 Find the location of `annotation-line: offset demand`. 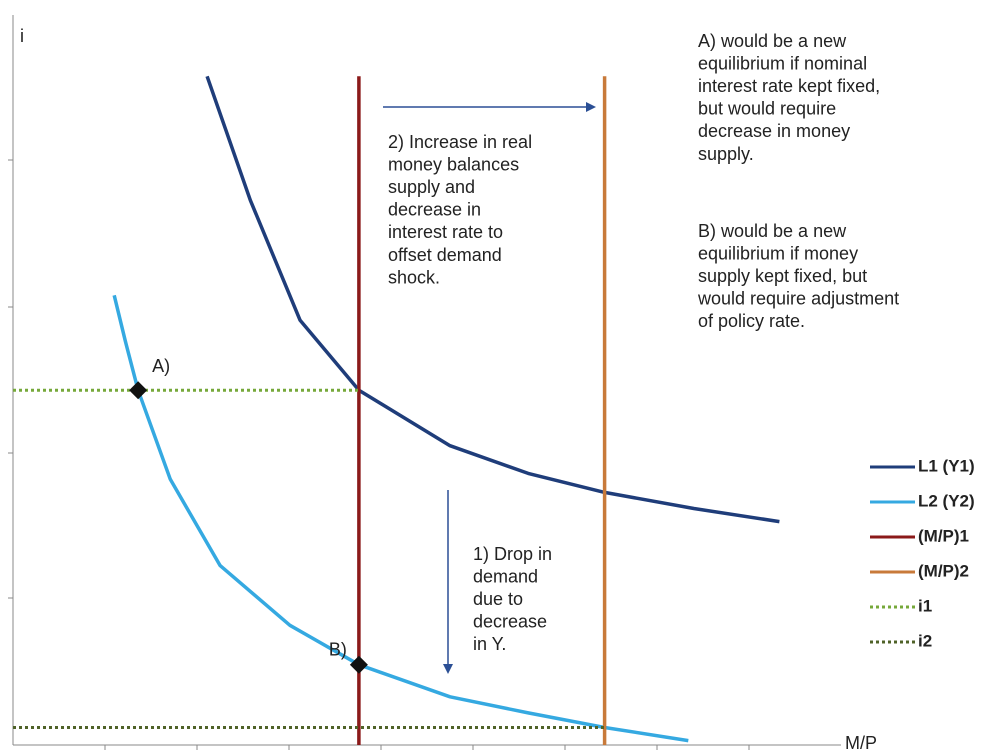

annotation-line: offset demand is located at coordinates (445, 255).